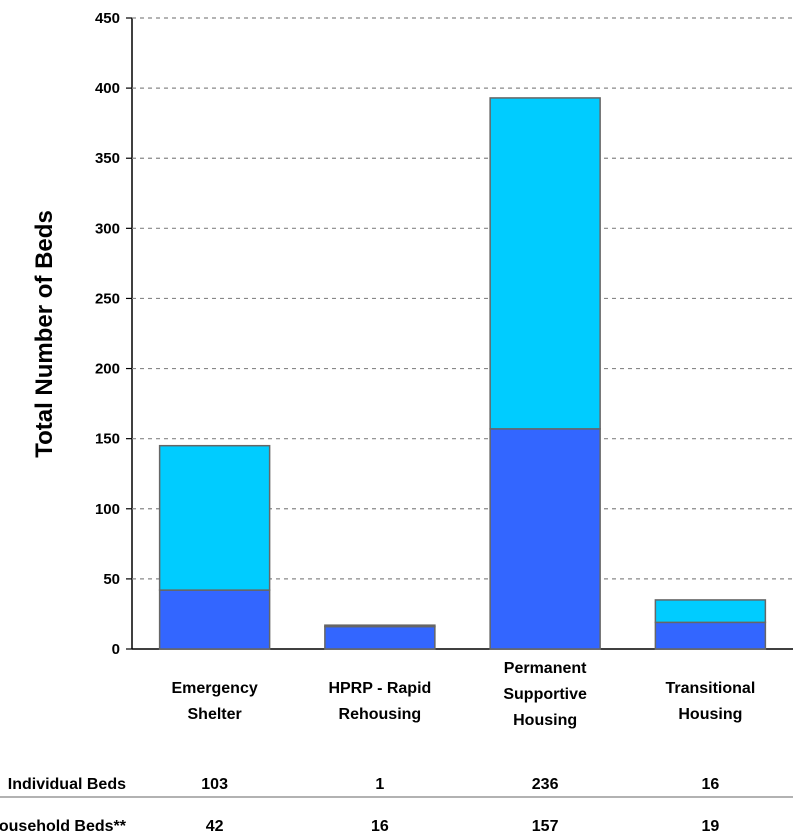 Image resolution: width=793 pixels, height=833 pixels. Describe the element at coordinates (214, 688) in the screenshot. I see `category-label: Emergency` at that location.